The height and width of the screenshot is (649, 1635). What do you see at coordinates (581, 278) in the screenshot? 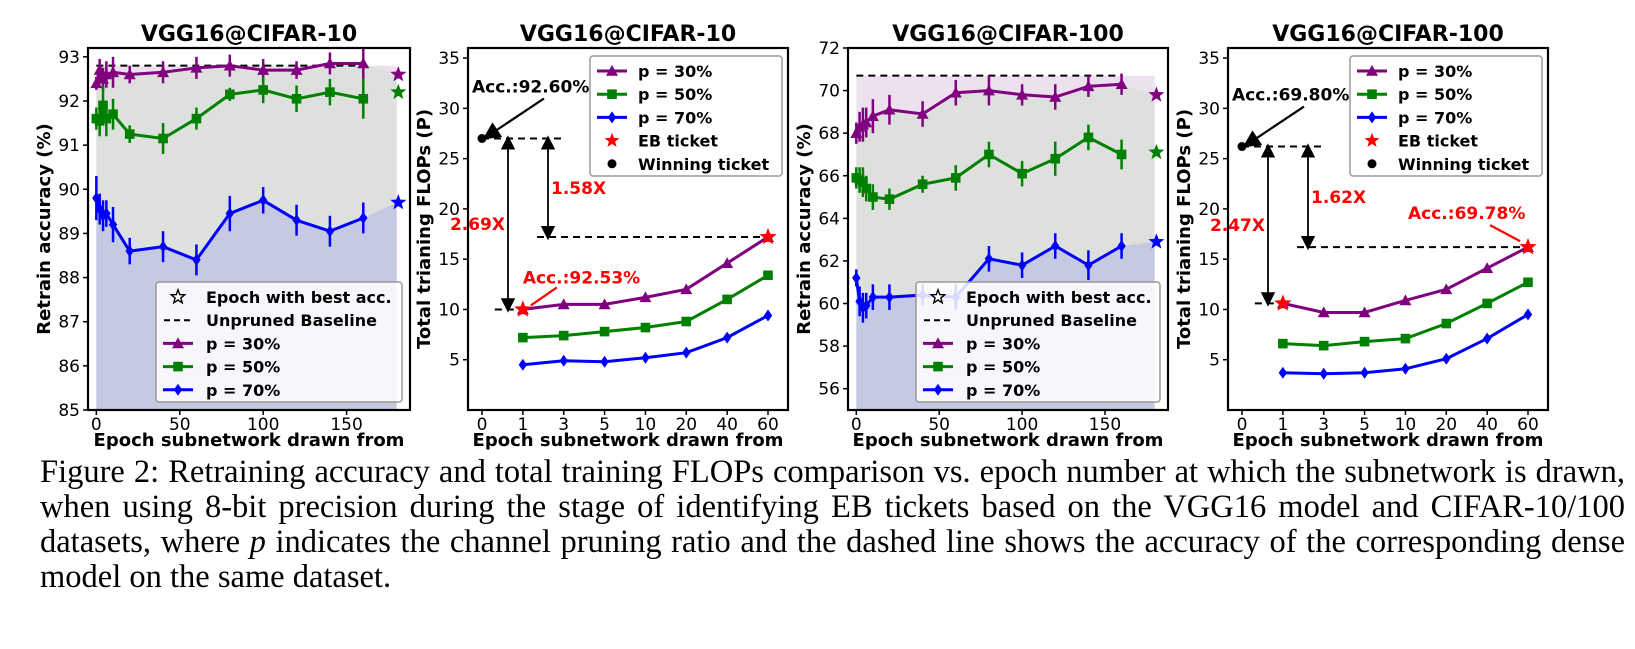
I see `eb-acc-label: Acc.:92.53%` at bounding box center [581, 278].